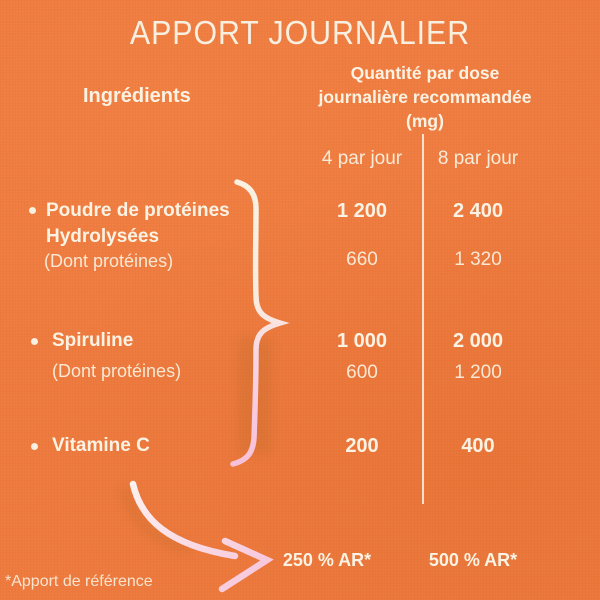 This screenshot has height=600, width=600. What do you see at coordinates (362, 158) in the screenshot?
I see `column-header-4-per-day: 4 par jour` at bounding box center [362, 158].